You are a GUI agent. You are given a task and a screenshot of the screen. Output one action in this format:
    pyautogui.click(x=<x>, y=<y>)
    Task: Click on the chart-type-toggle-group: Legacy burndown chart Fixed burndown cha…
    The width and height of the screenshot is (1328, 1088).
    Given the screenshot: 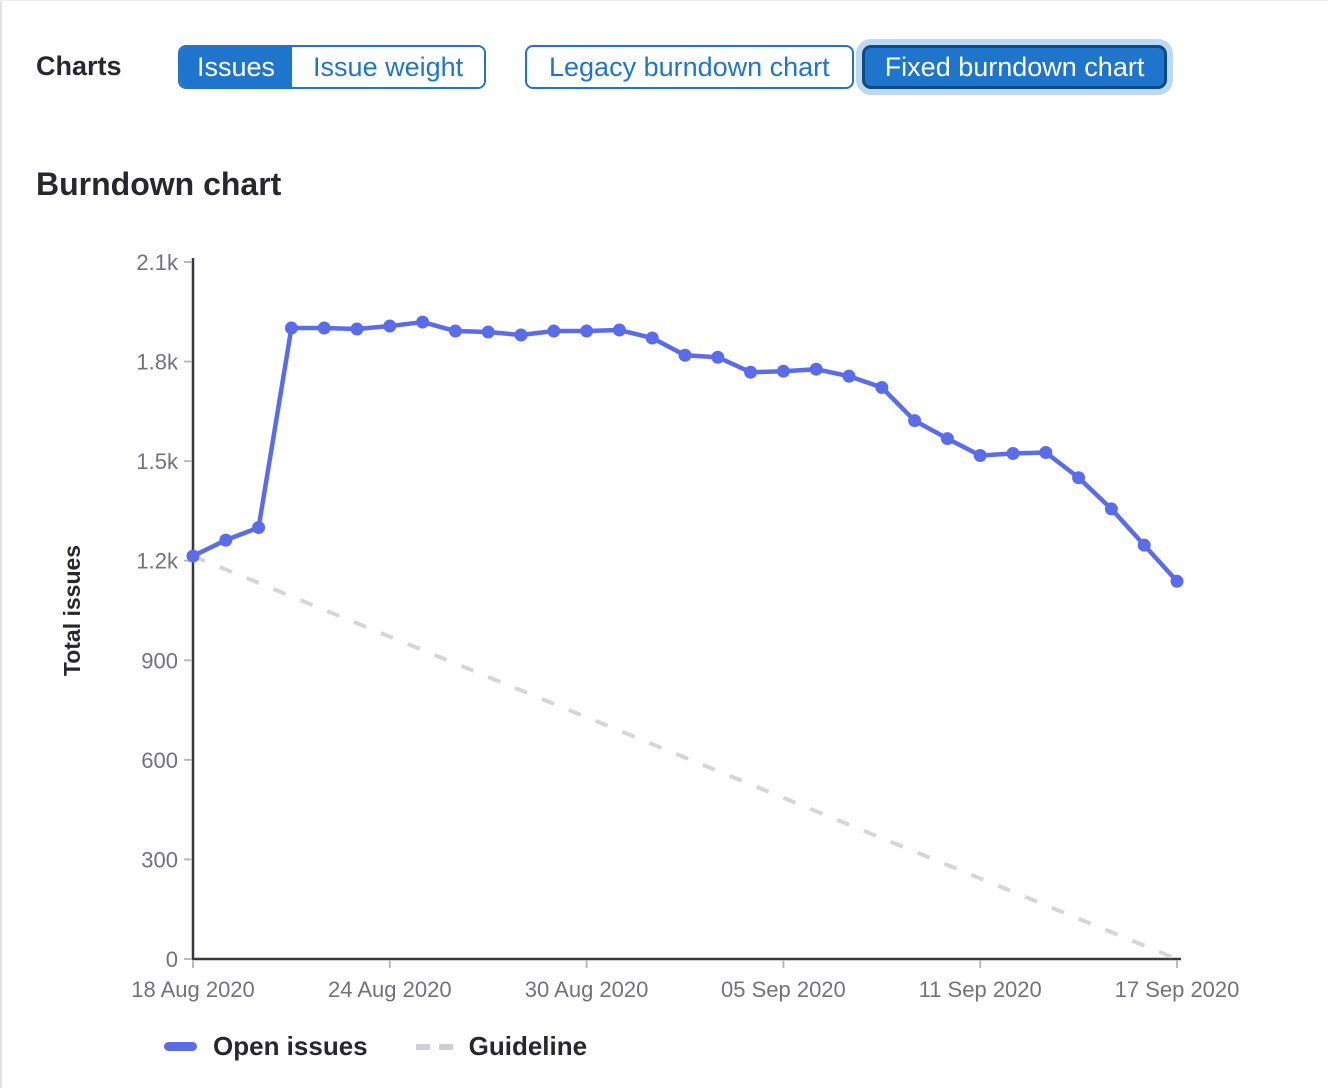 What is the action you would take?
    pyautogui.click(x=846, y=67)
    